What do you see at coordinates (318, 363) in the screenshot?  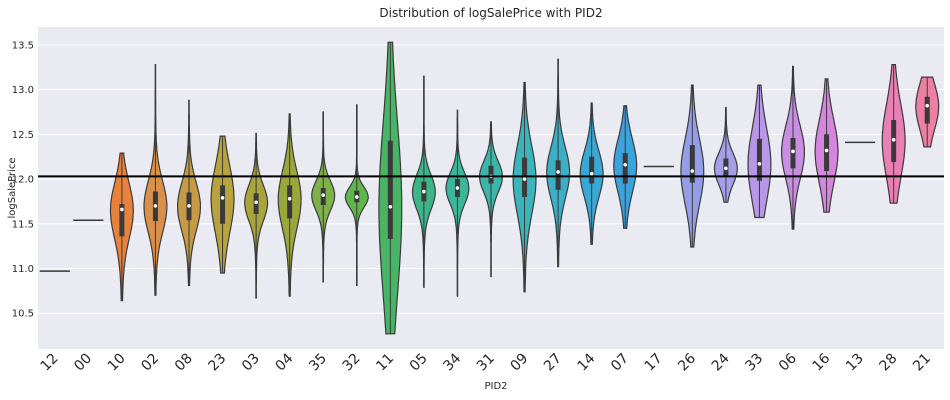 I see `x-tick-label: 35` at bounding box center [318, 363].